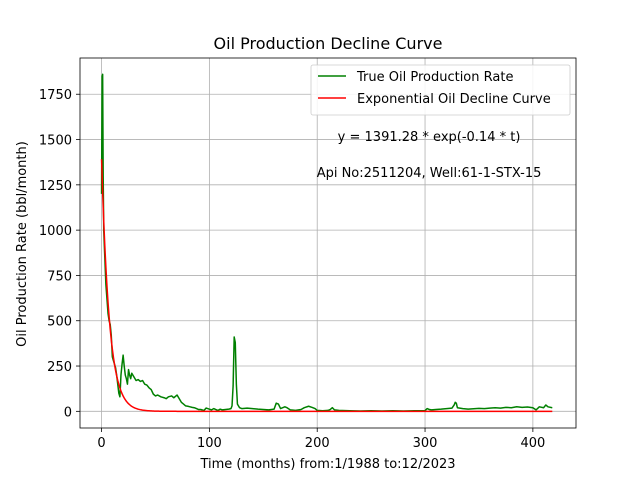 This screenshot has height=480, width=640. Describe the element at coordinates (209, 443) in the screenshot. I see `x-tick-label-1: 100` at that location.